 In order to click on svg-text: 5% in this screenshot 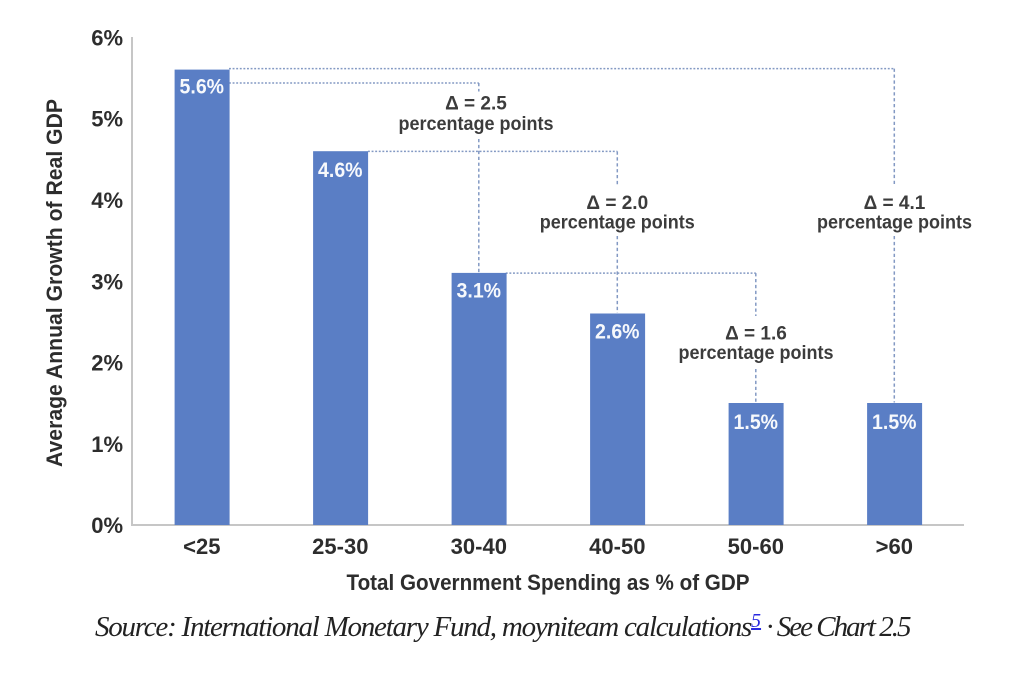, I will do `click(107, 119)`.